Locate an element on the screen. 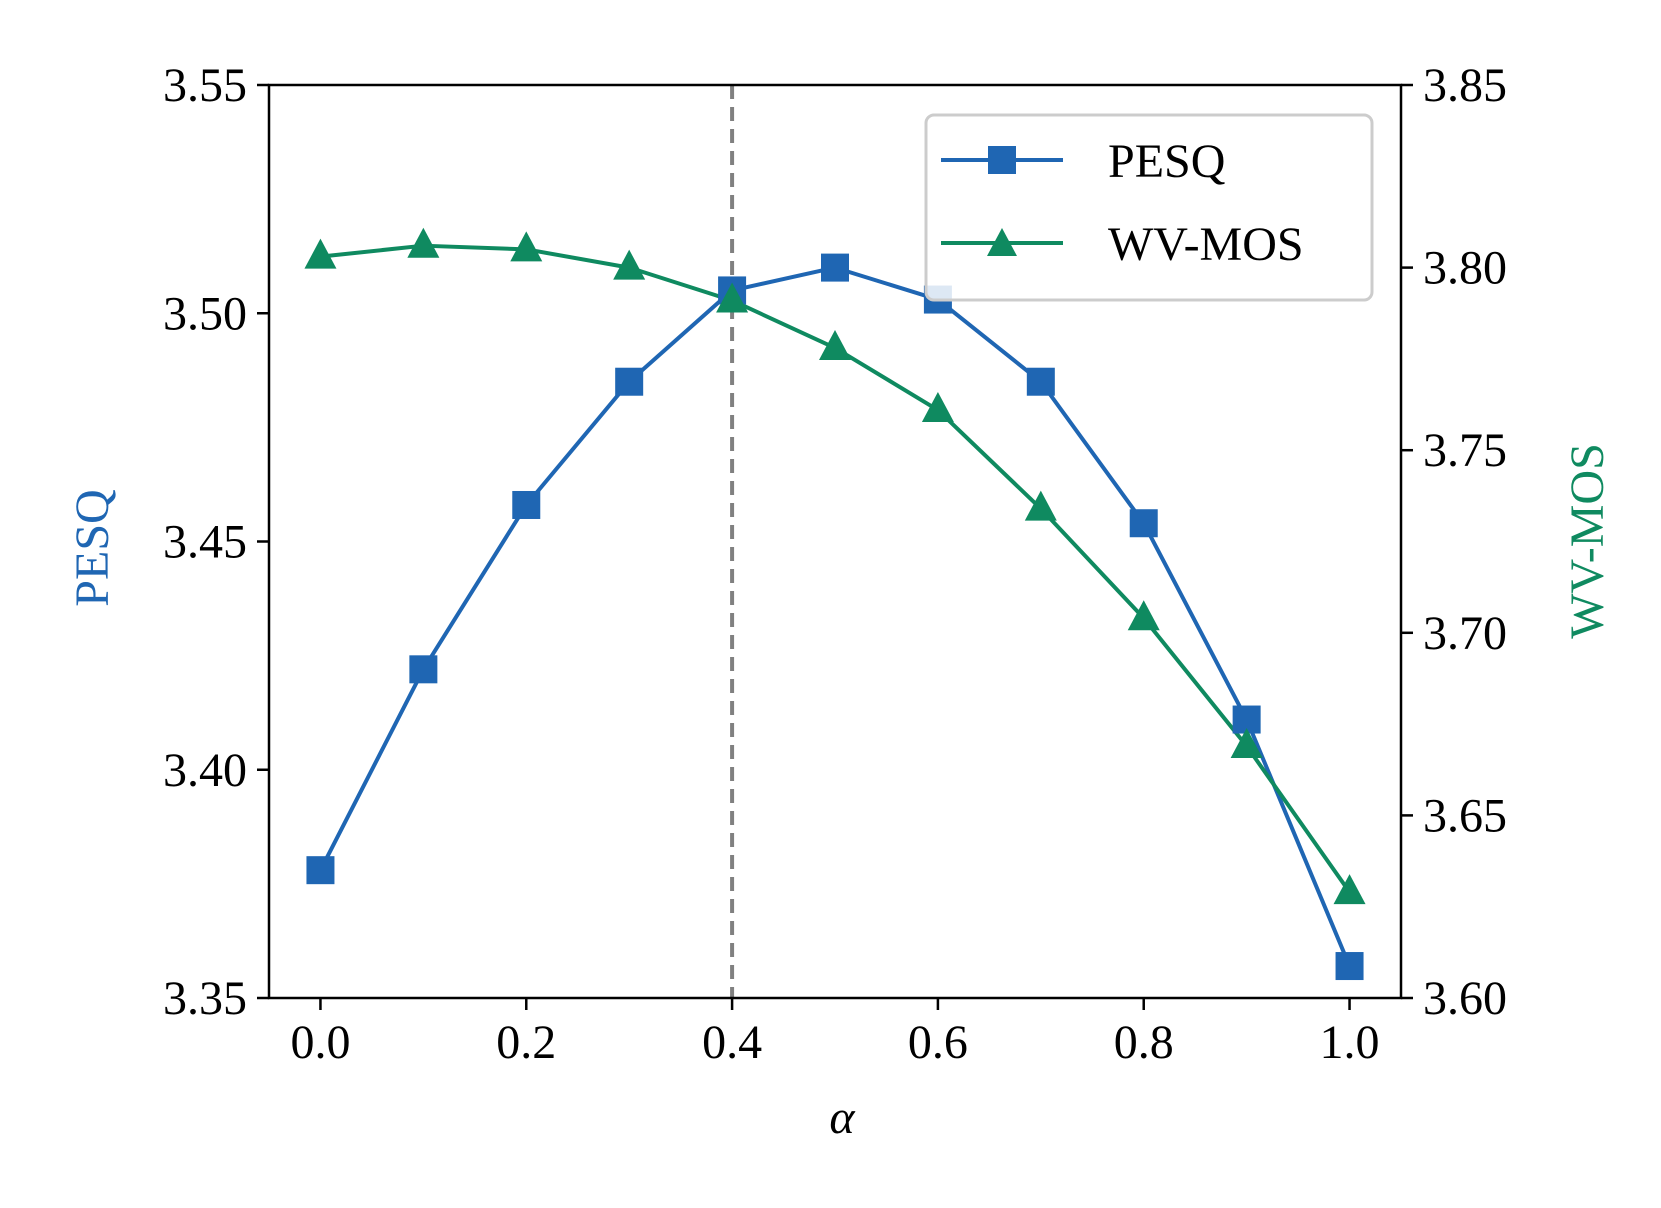 Image resolution: width=1661 pixels, height=1208 pixels. left-y-tick-label: 3.50 is located at coordinates (205, 313).